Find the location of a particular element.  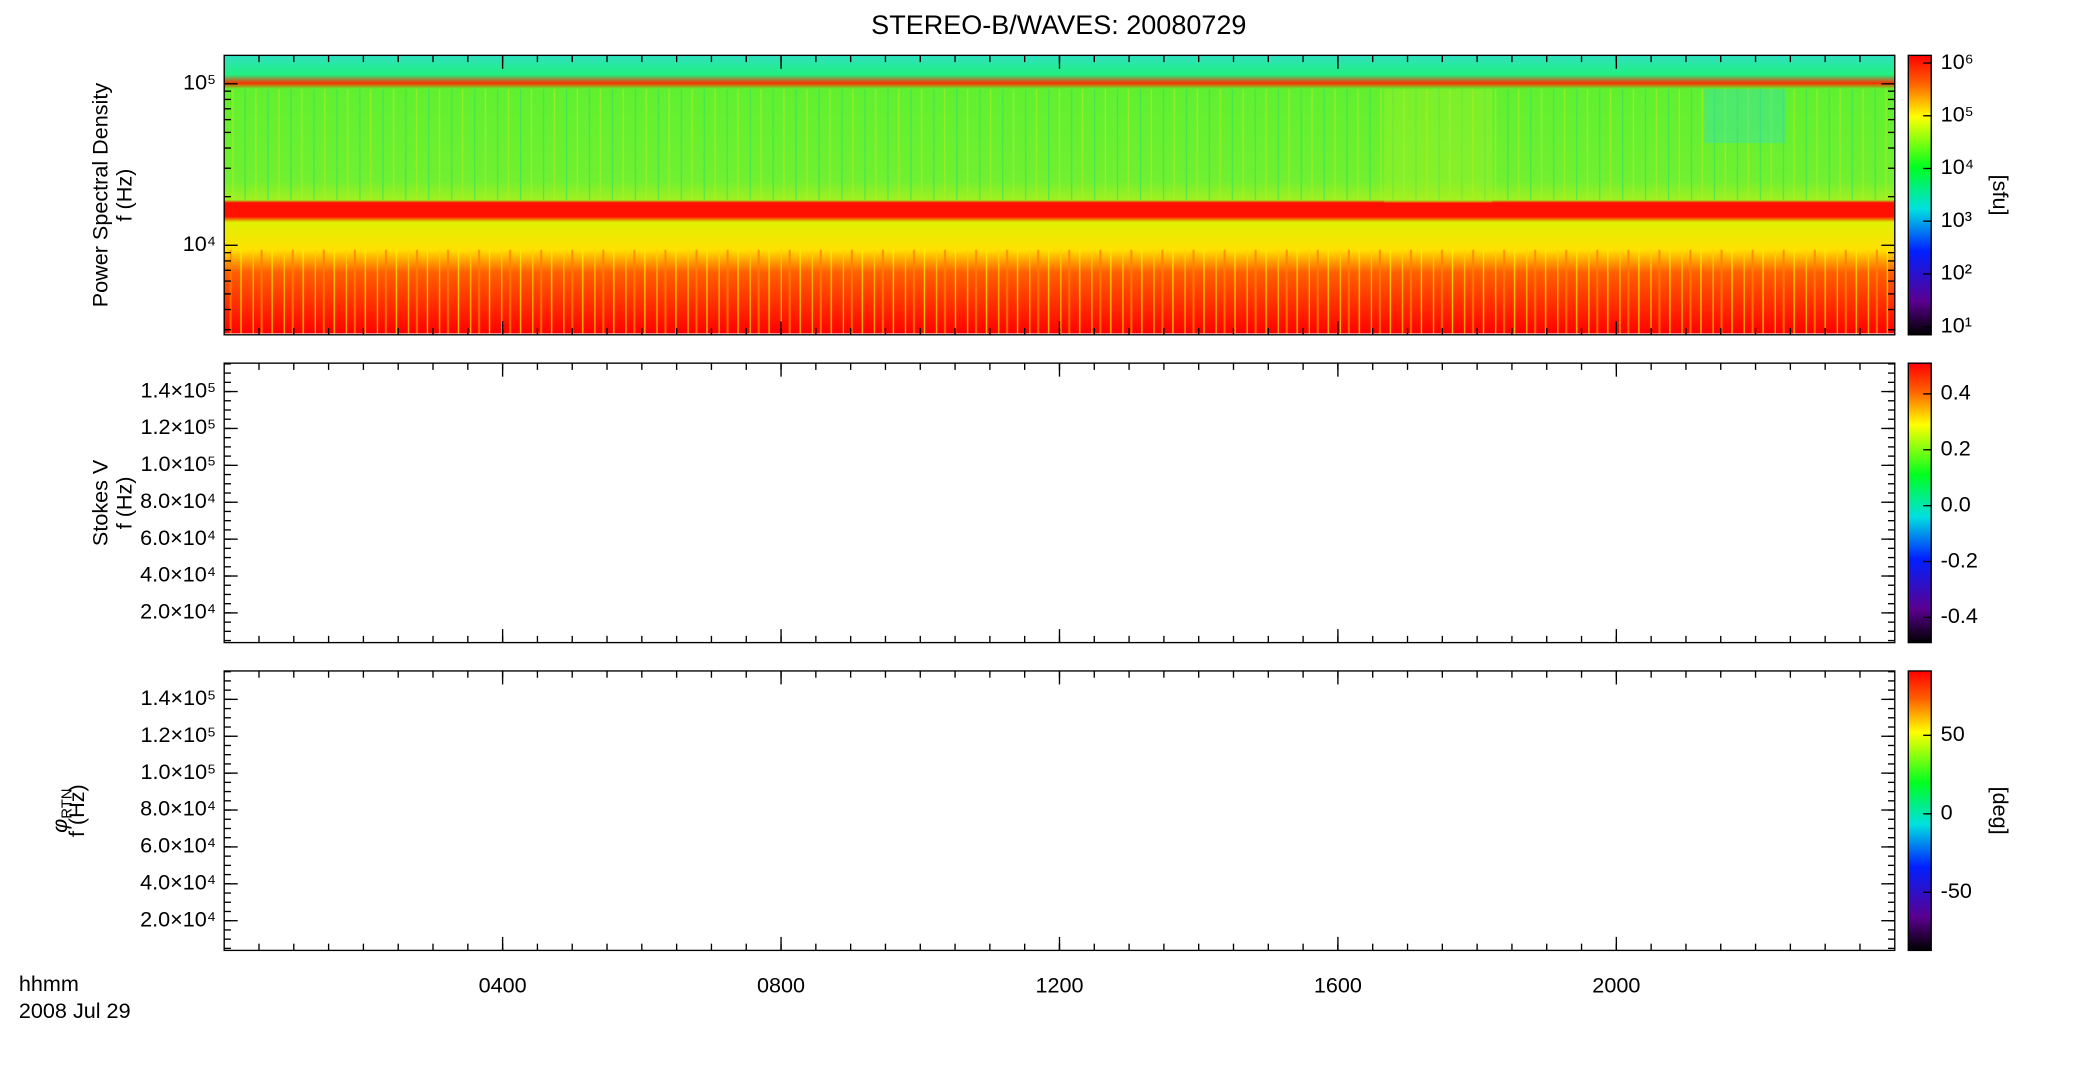

colorbar-tick-label: -0.2 is located at coordinates (1959, 559).